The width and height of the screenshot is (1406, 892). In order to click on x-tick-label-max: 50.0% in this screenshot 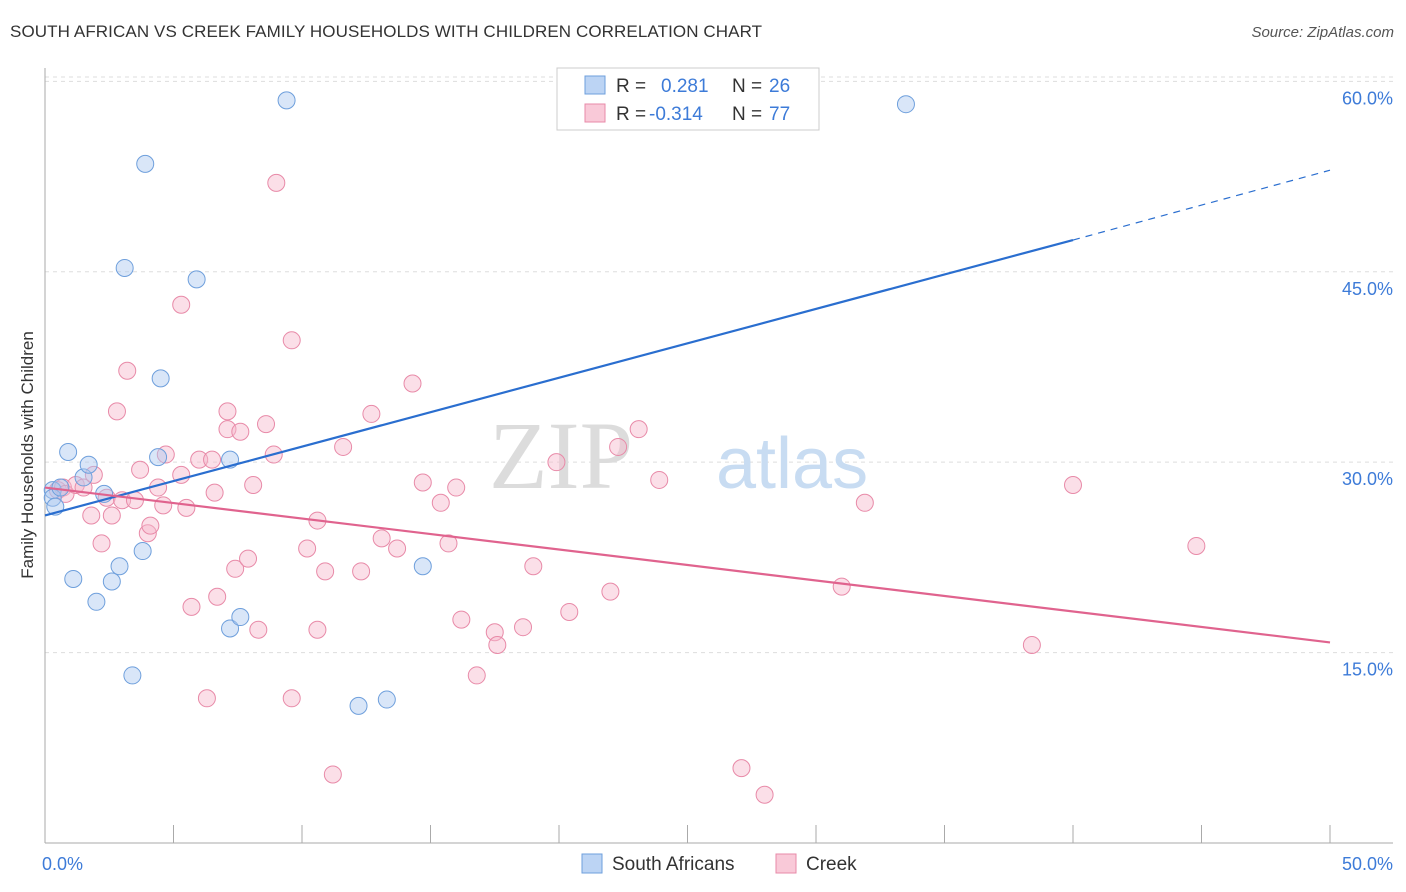, I will do `click(1367, 864)`.